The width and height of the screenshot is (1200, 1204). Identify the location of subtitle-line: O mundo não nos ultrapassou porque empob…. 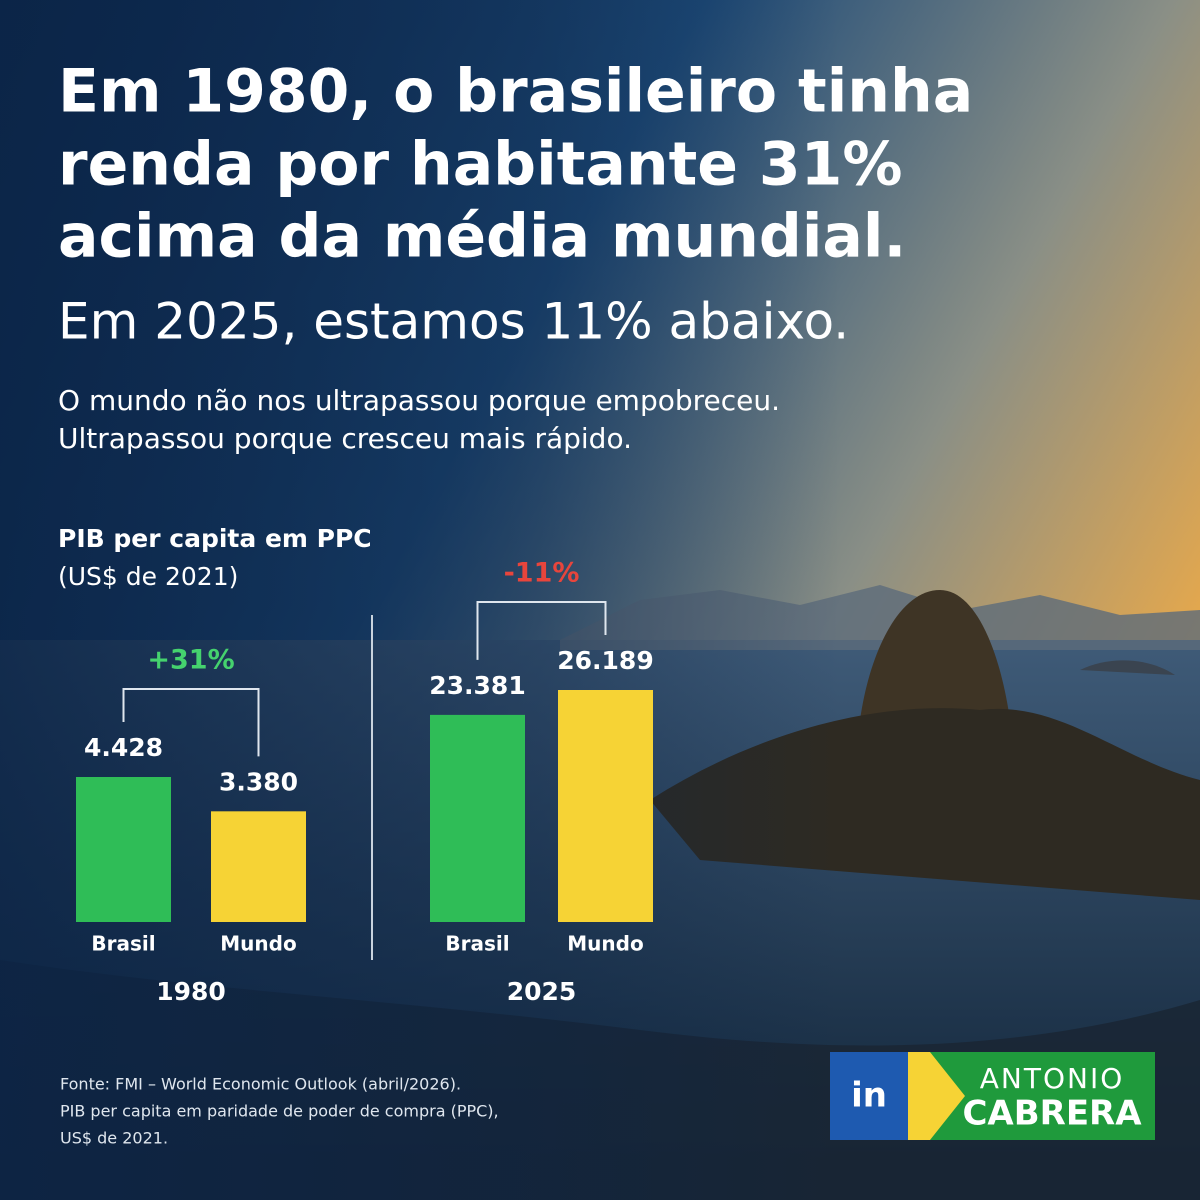
(419, 400).